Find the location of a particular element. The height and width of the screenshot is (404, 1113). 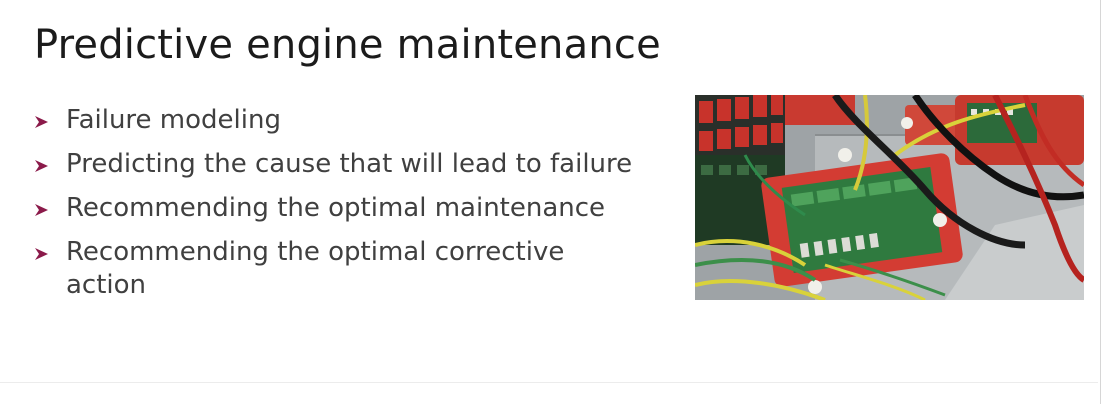

bullet-item: Recommending the optimal maintenance is located at coordinates (354, 208).